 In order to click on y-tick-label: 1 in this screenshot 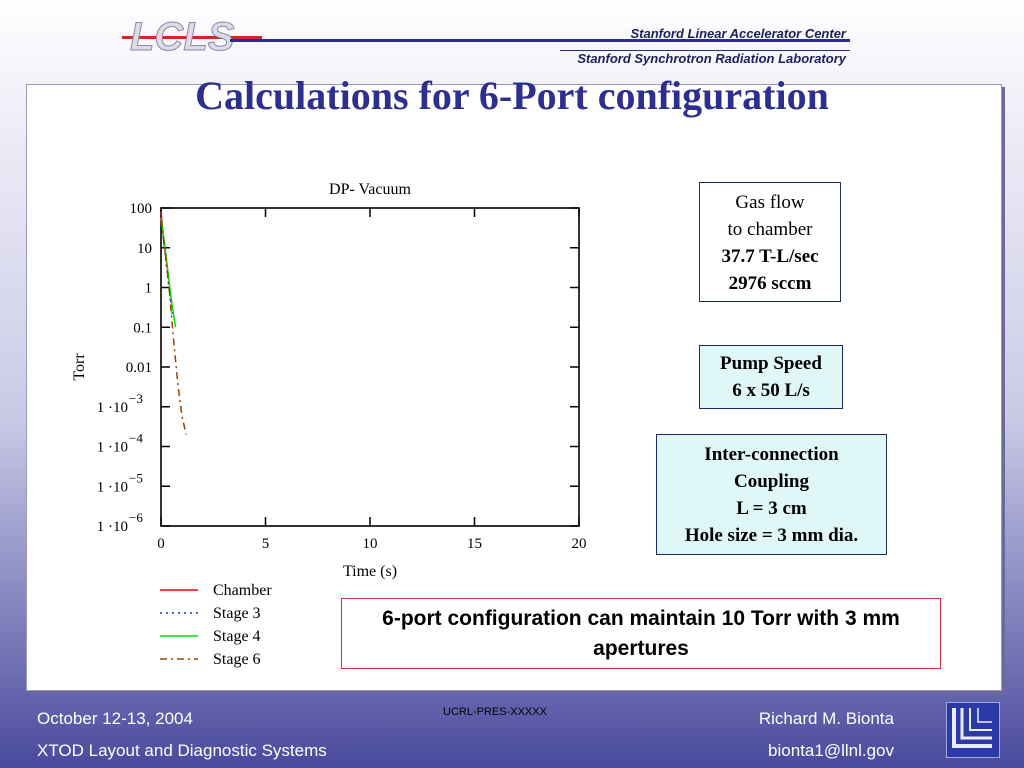, I will do `click(149, 289)`.